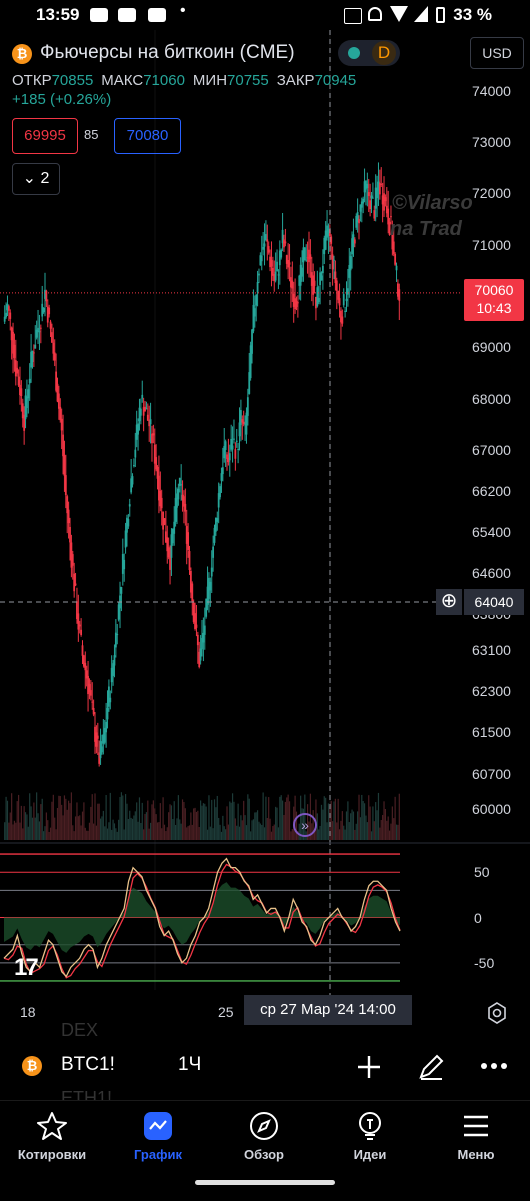 The height and width of the screenshot is (1201, 530). Describe the element at coordinates (431, 1067) in the screenshot. I see `drawing-pen-icon` at that location.